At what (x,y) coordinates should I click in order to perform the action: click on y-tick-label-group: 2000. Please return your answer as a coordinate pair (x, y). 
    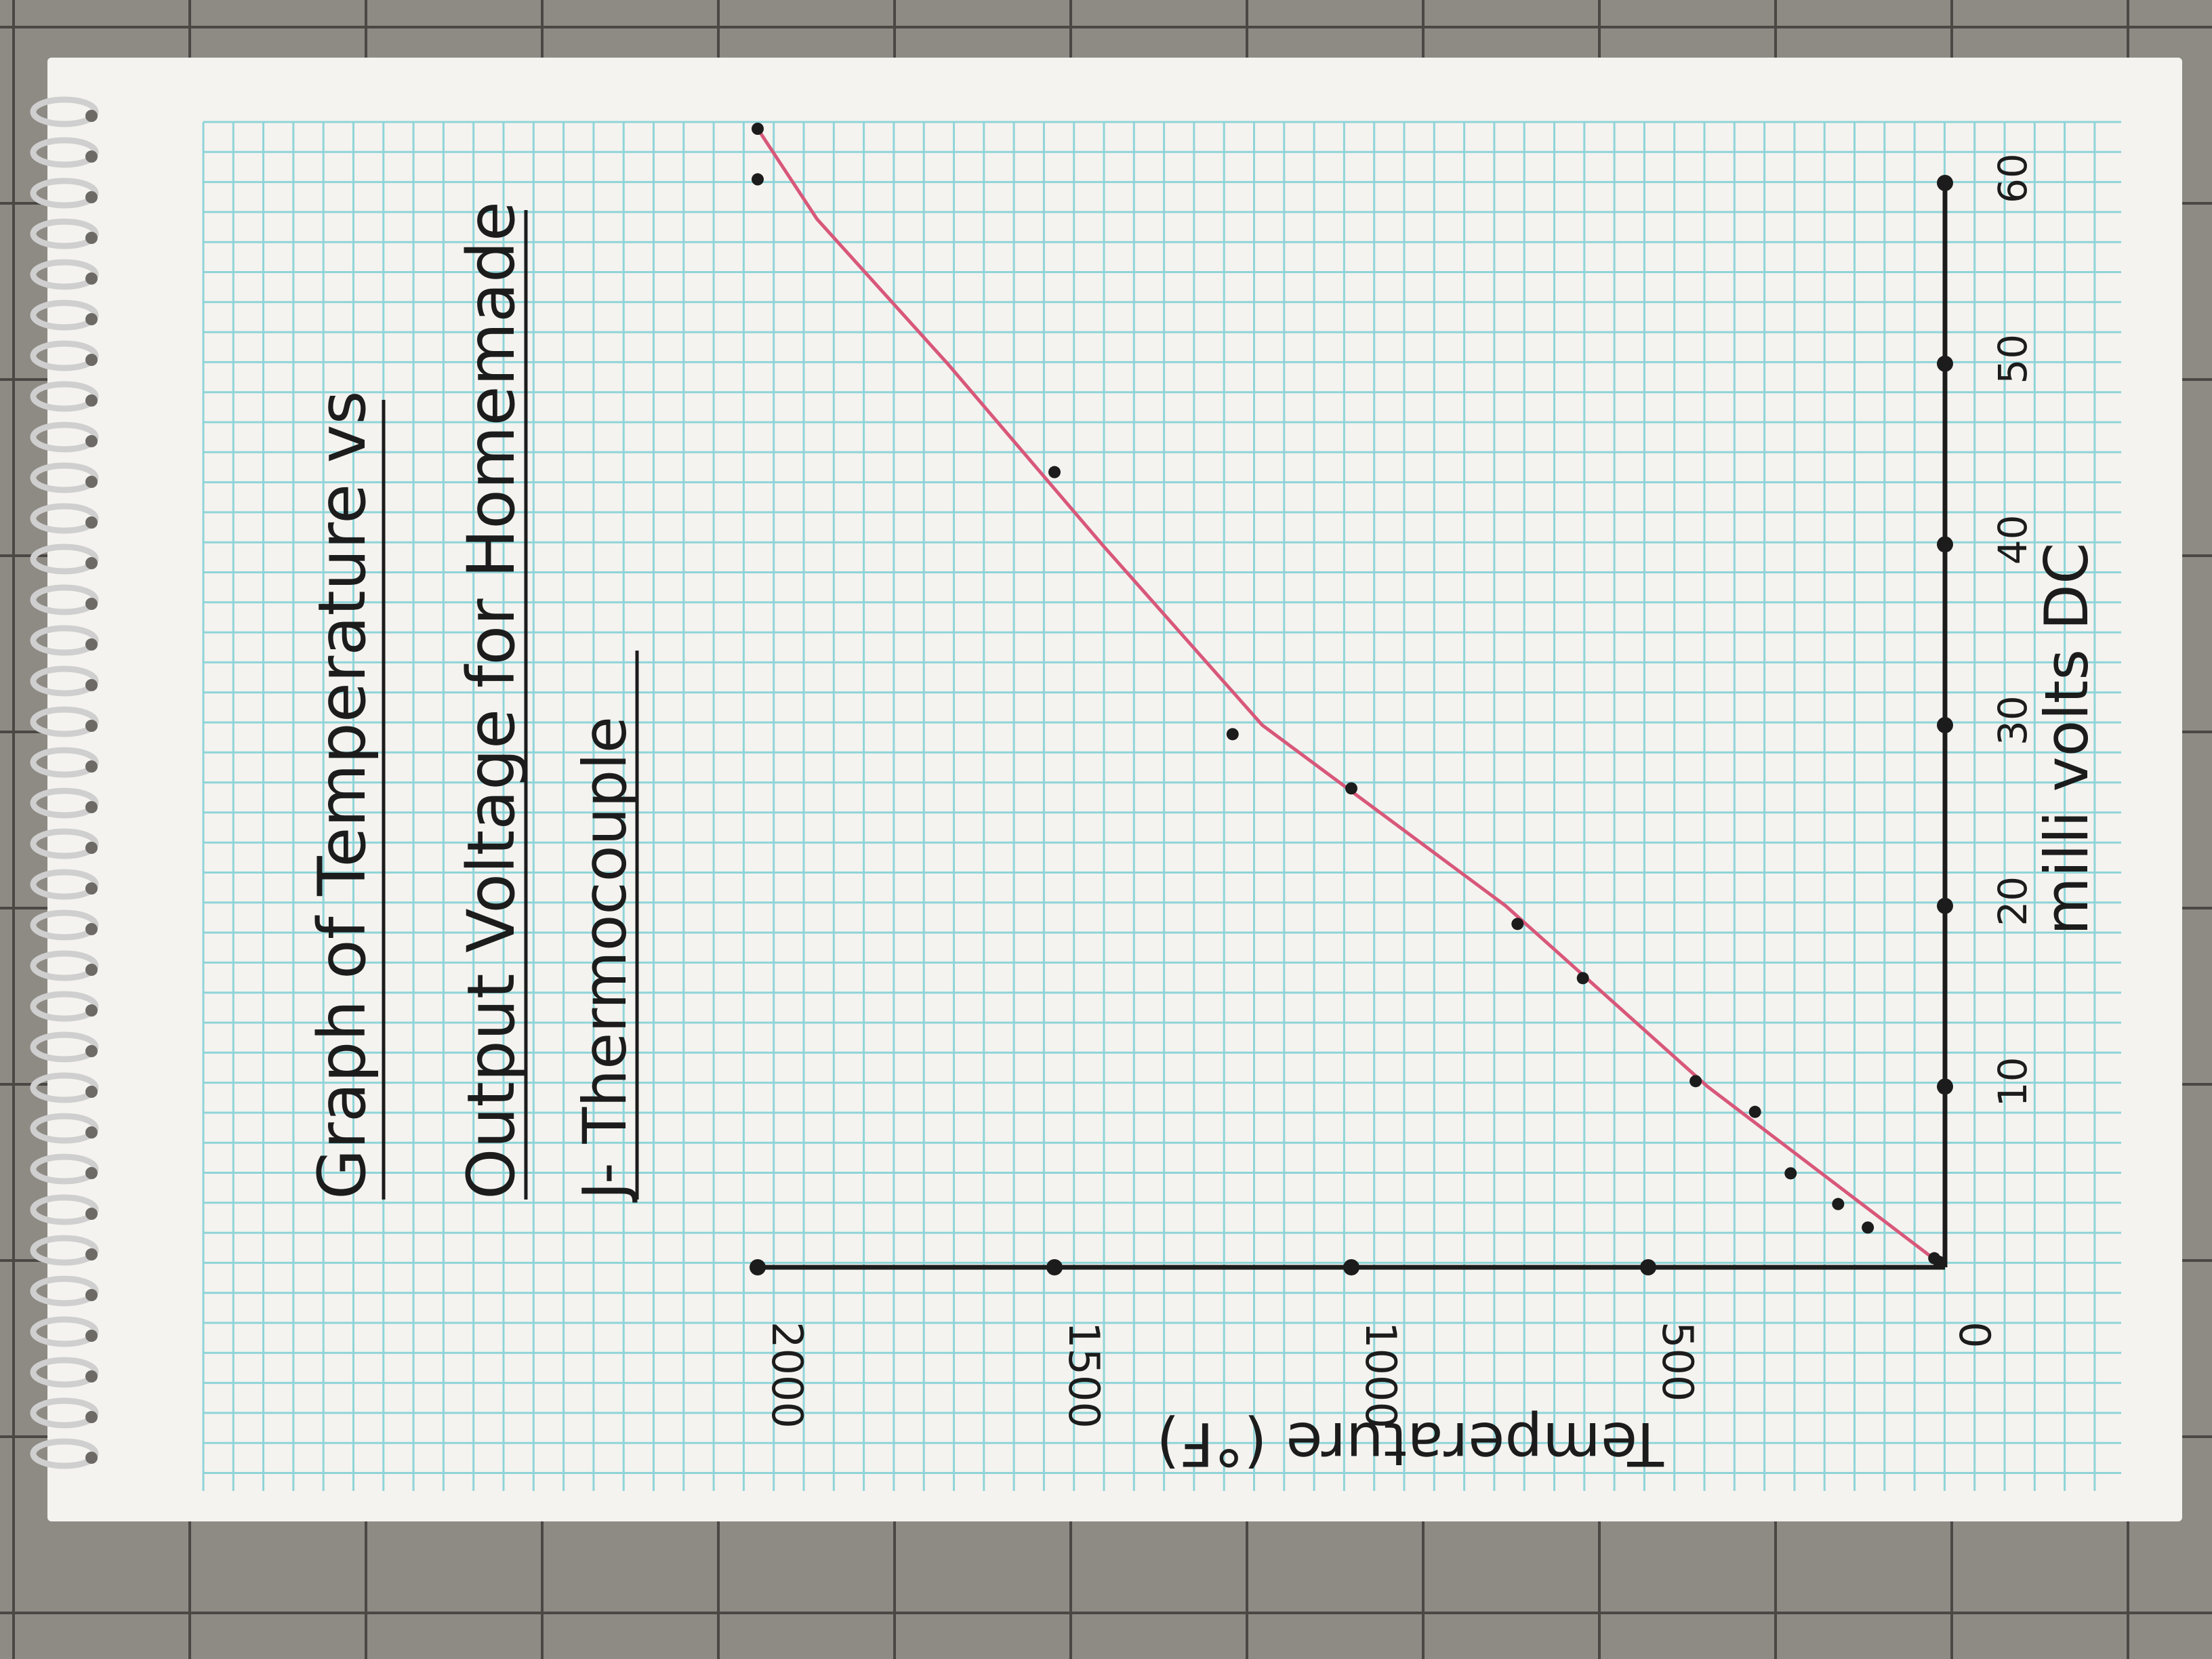
    Looking at the image, I should click on (787, 1375).